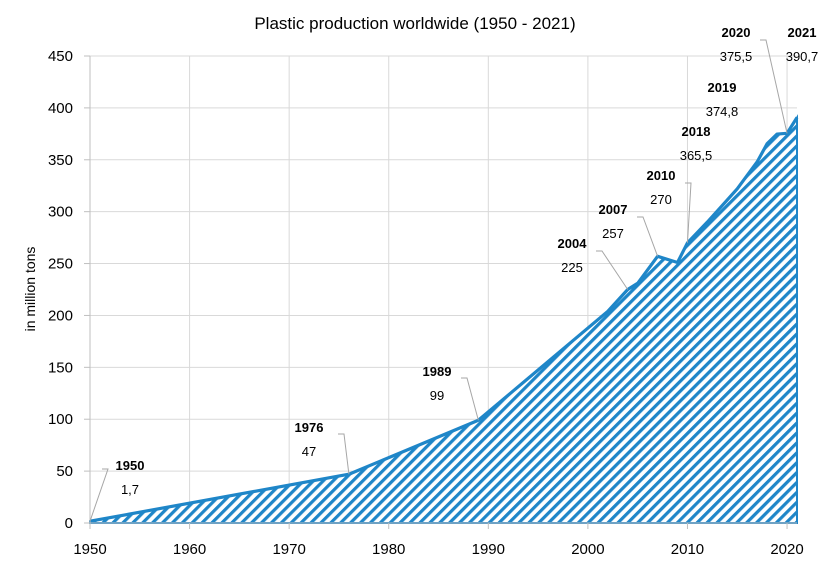  What do you see at coordinates (437, 395) in the screenshot?
I see `annotation-value: 99` at bounding box center [437, 395].